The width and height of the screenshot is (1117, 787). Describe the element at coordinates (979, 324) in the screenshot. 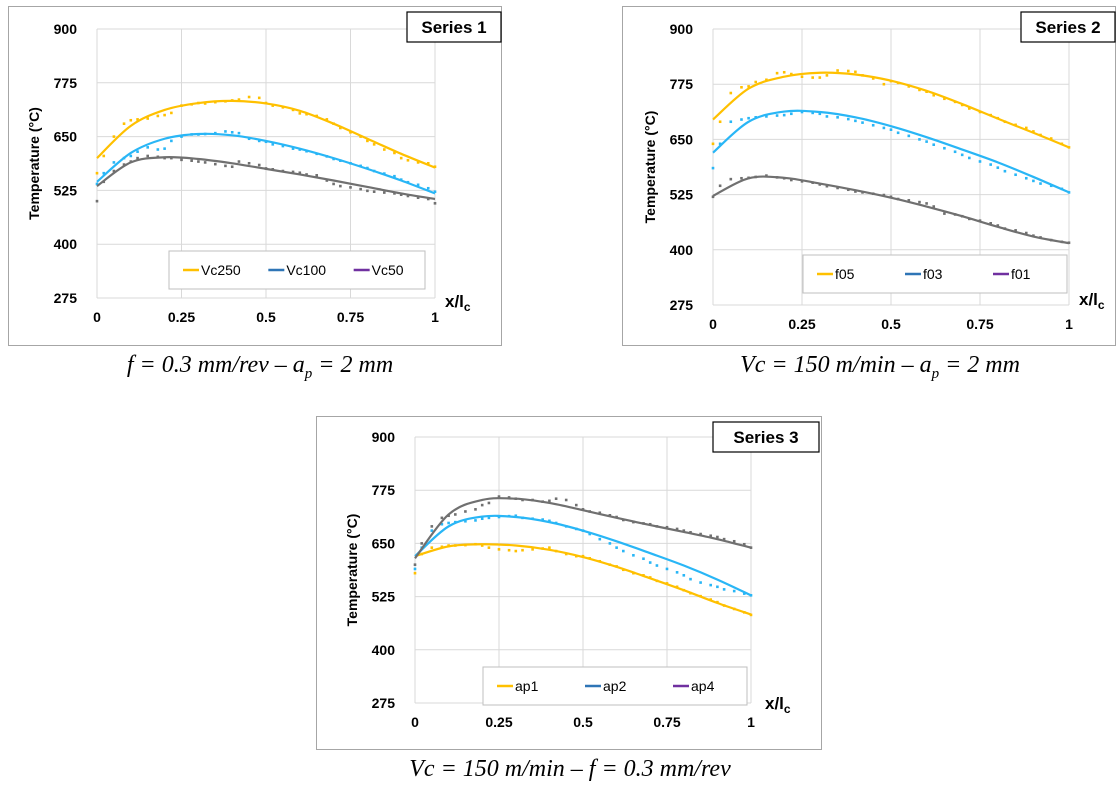

I see `x-tick-label: 0.75` at that location.